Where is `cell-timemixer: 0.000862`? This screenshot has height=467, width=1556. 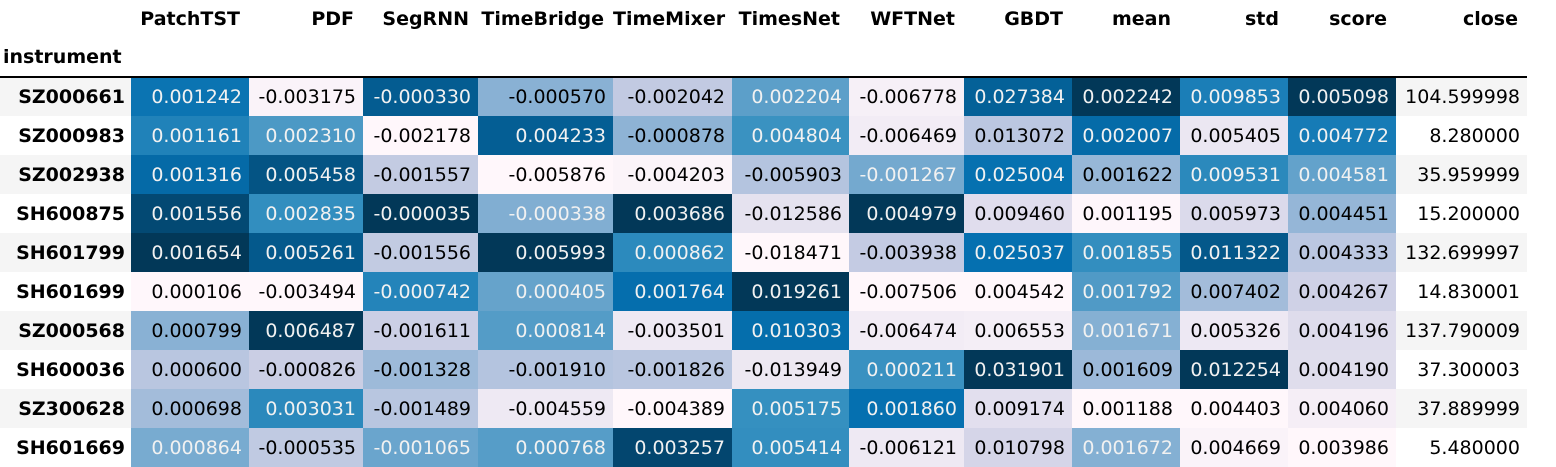
cell-timemixer: 0.000862 is located at coordinates (672, 252).